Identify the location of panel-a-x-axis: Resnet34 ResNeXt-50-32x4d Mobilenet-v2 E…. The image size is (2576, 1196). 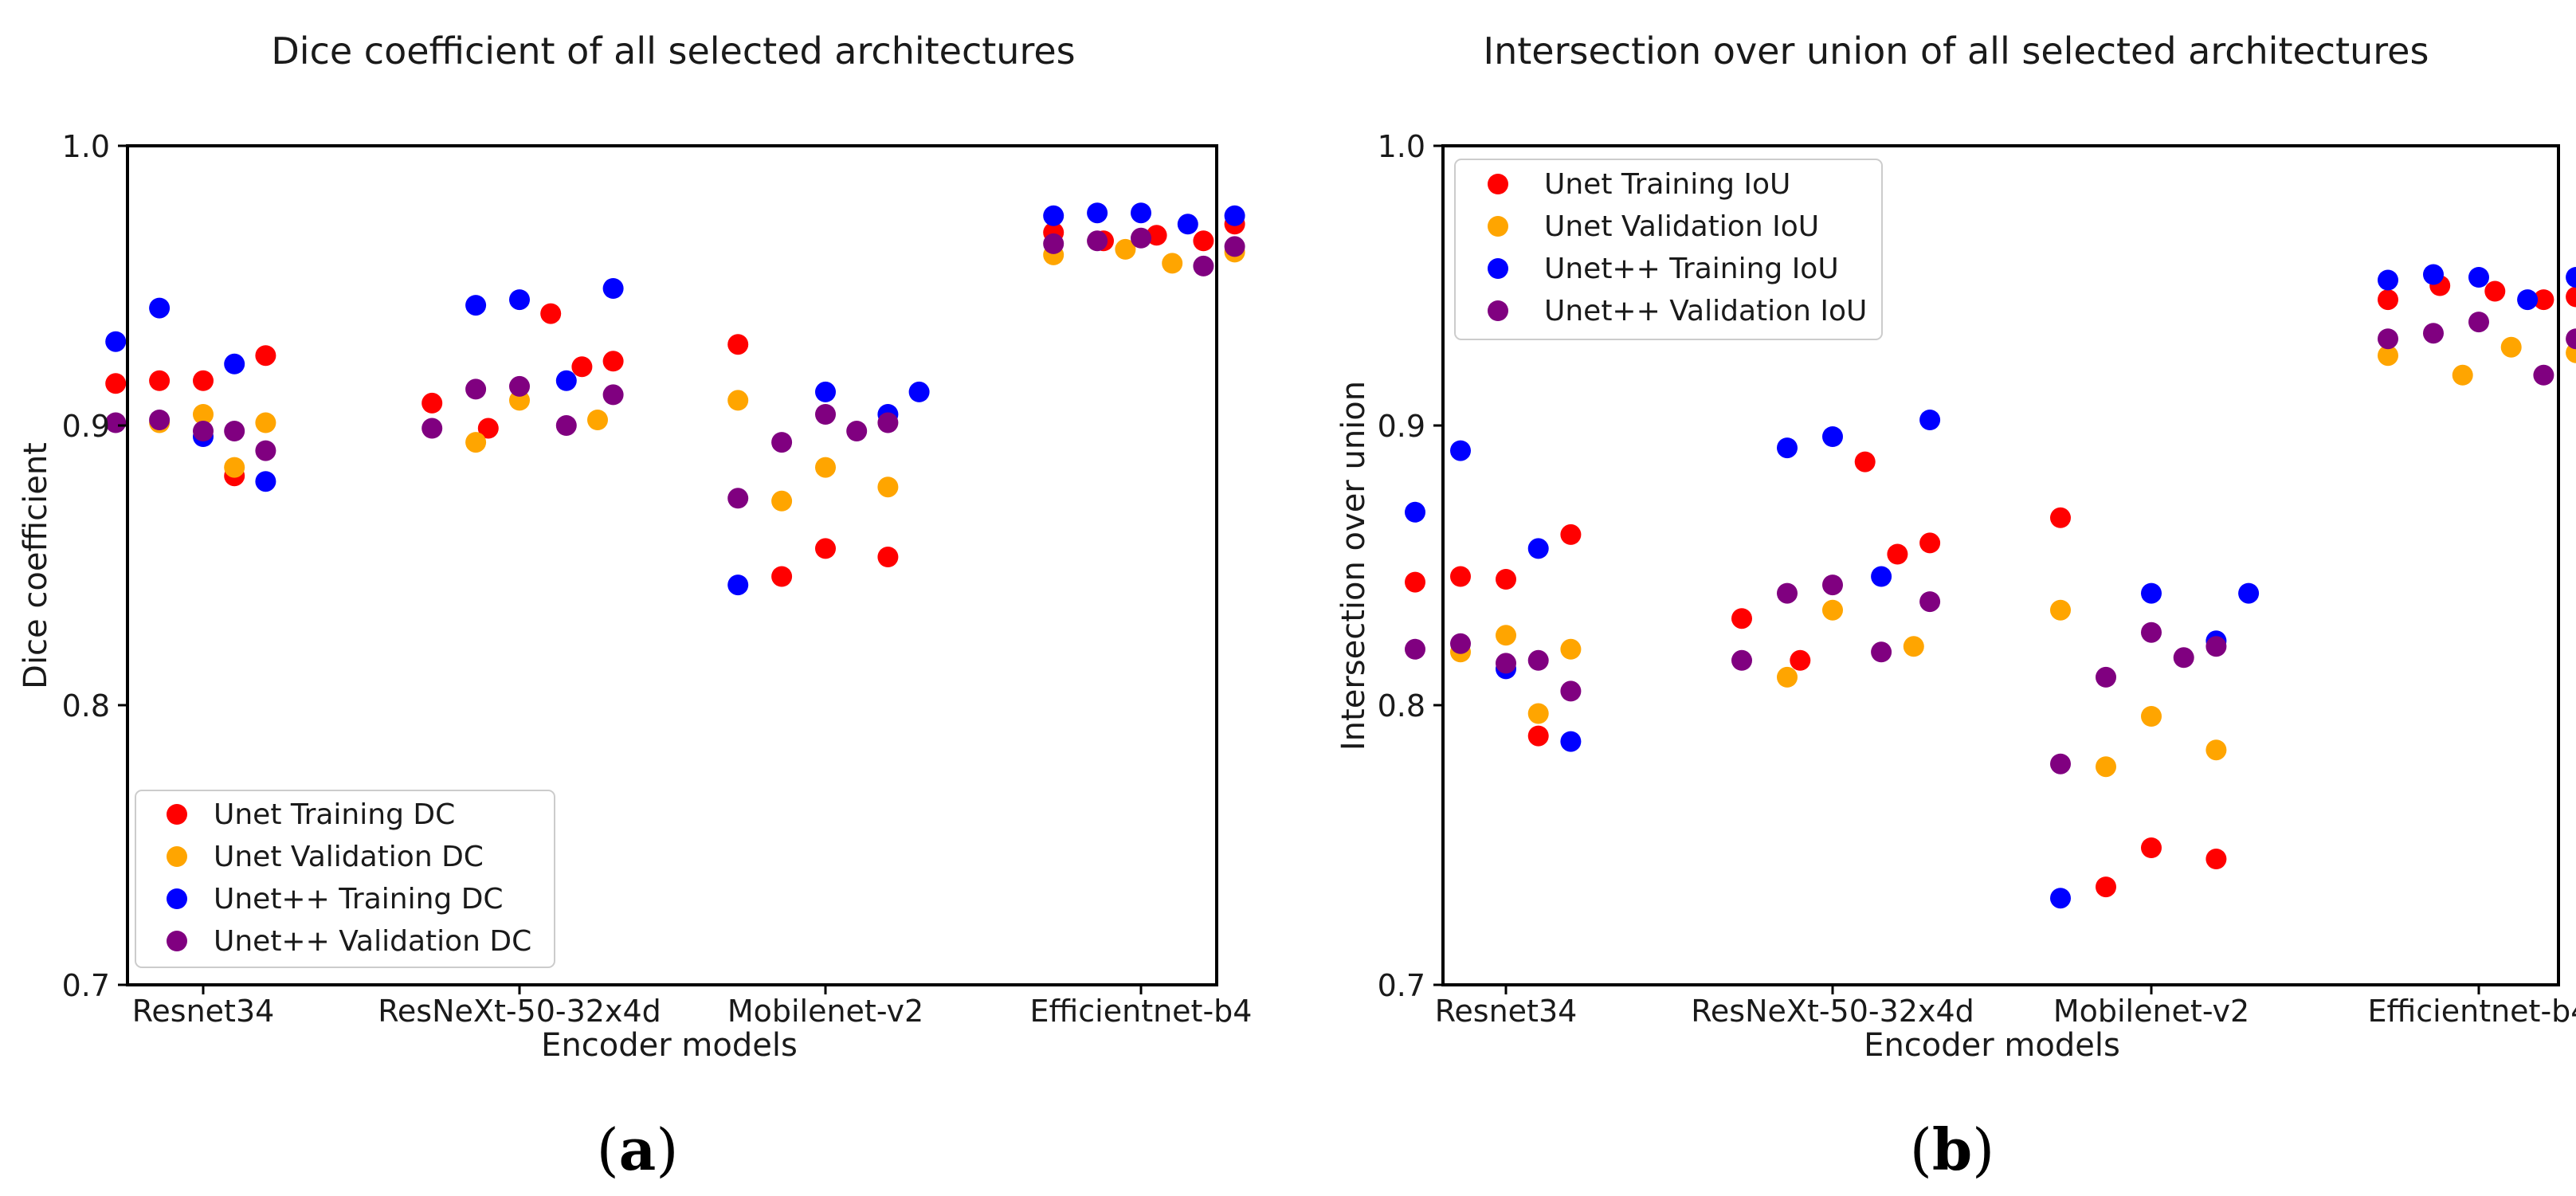
(692, 1024).